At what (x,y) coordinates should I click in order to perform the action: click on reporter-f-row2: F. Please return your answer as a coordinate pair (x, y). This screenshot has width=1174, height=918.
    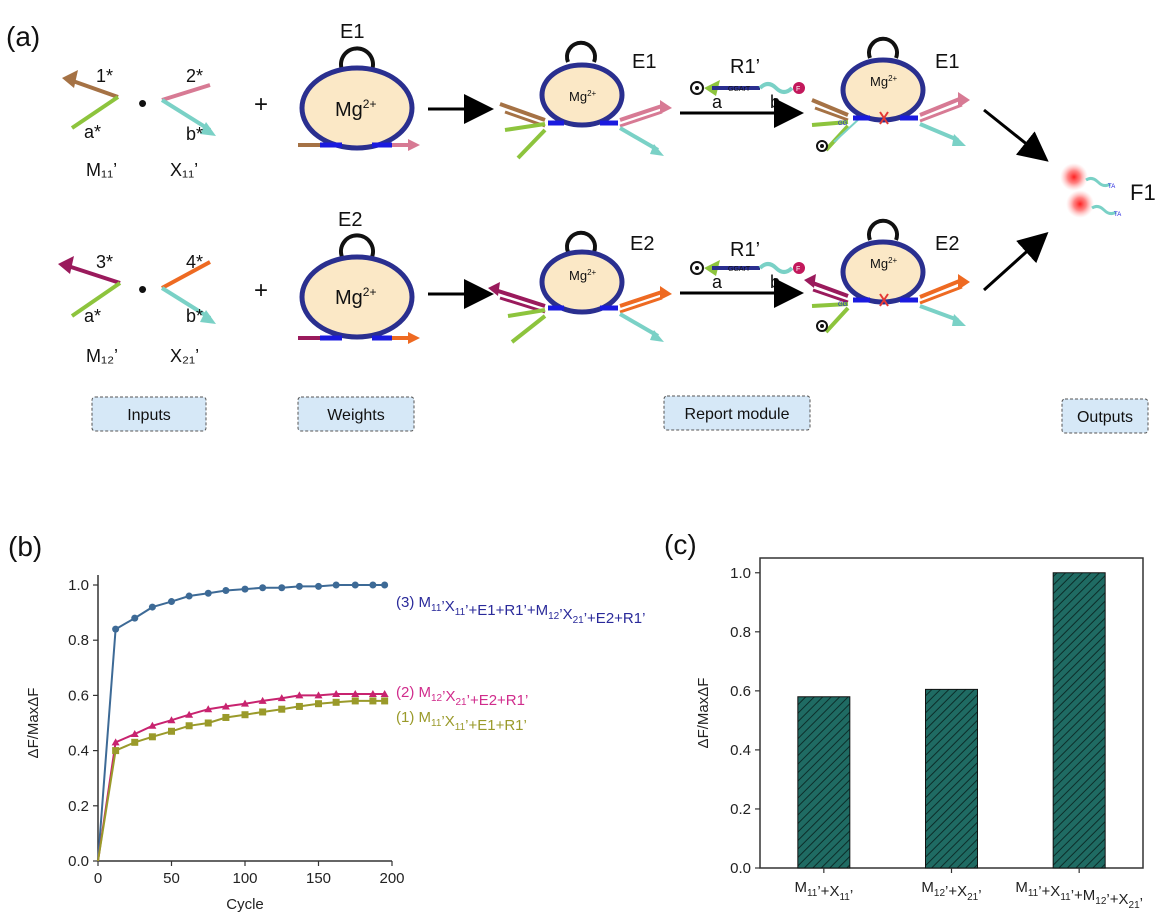
    Looking at the image, I should click on (798, 269).